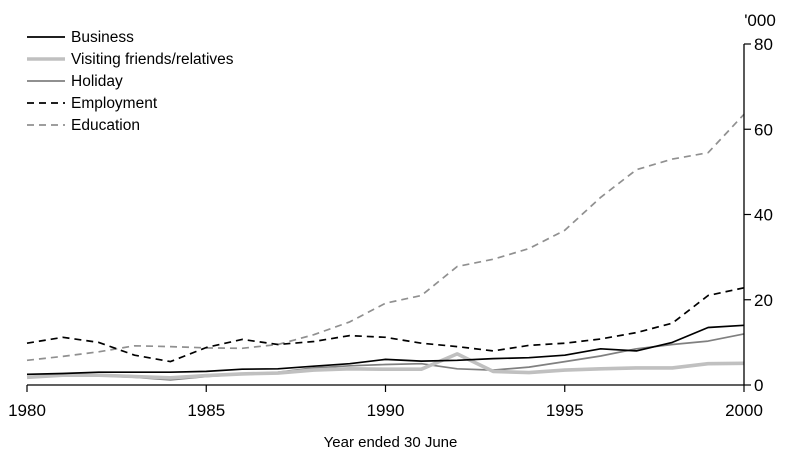  I want to click on x-tick-label: 2000, so click(744, 410).